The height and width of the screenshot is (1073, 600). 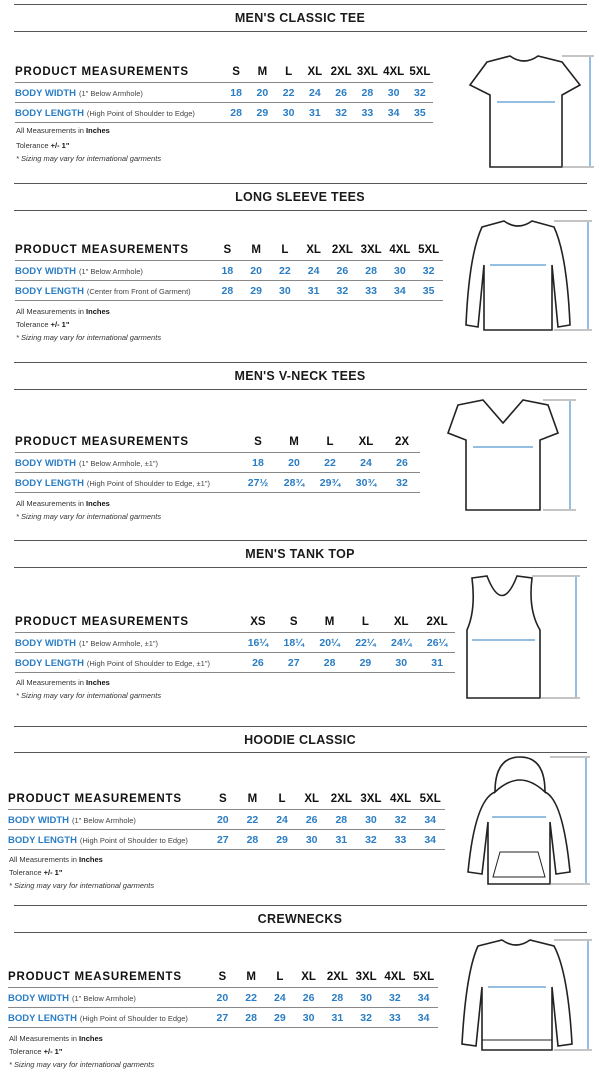 I want to click on size-header: 3XL, so click(x=371, y=250).